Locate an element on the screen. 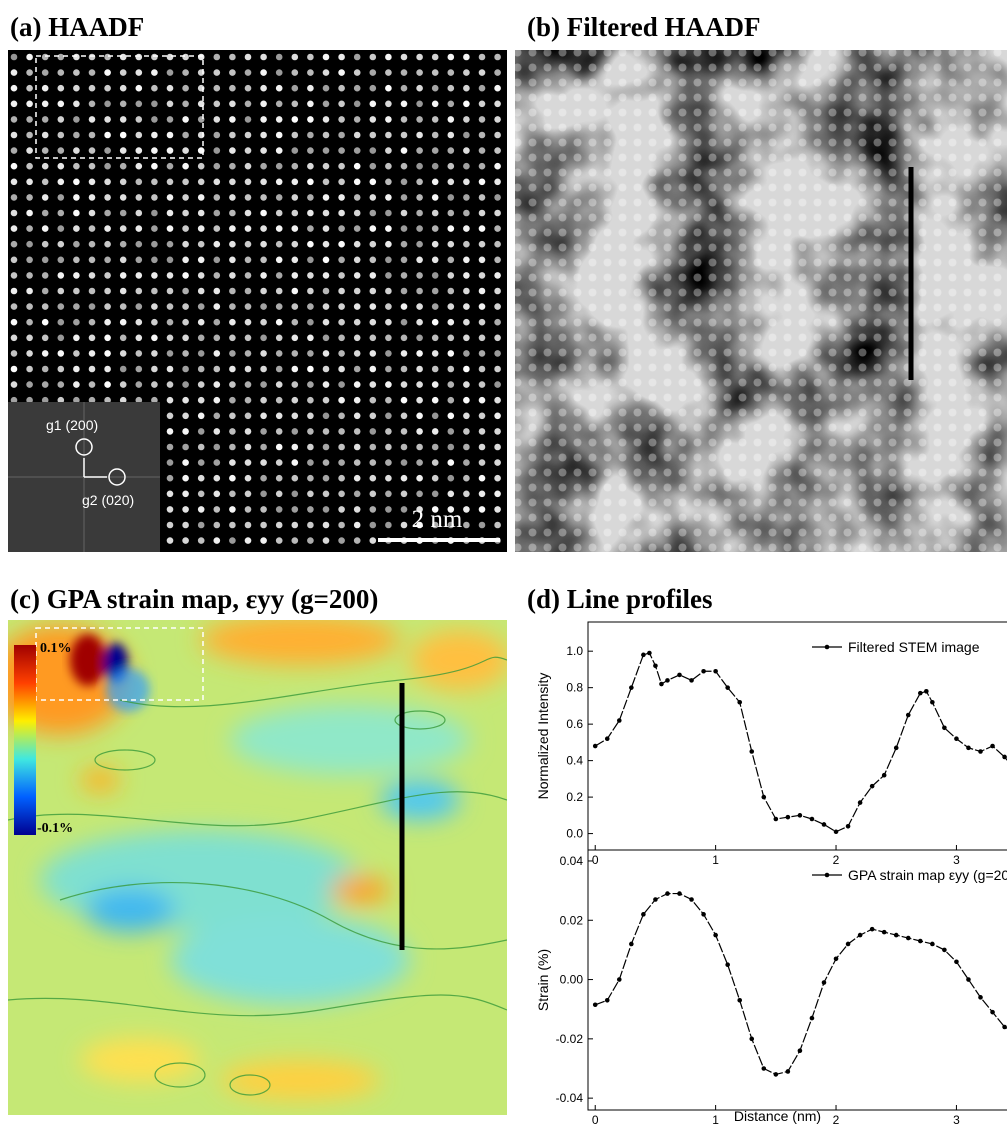 This screenshot has height=1124, width=1007. scale-bar-label: 2 nm is located at coordinates (437, 519).